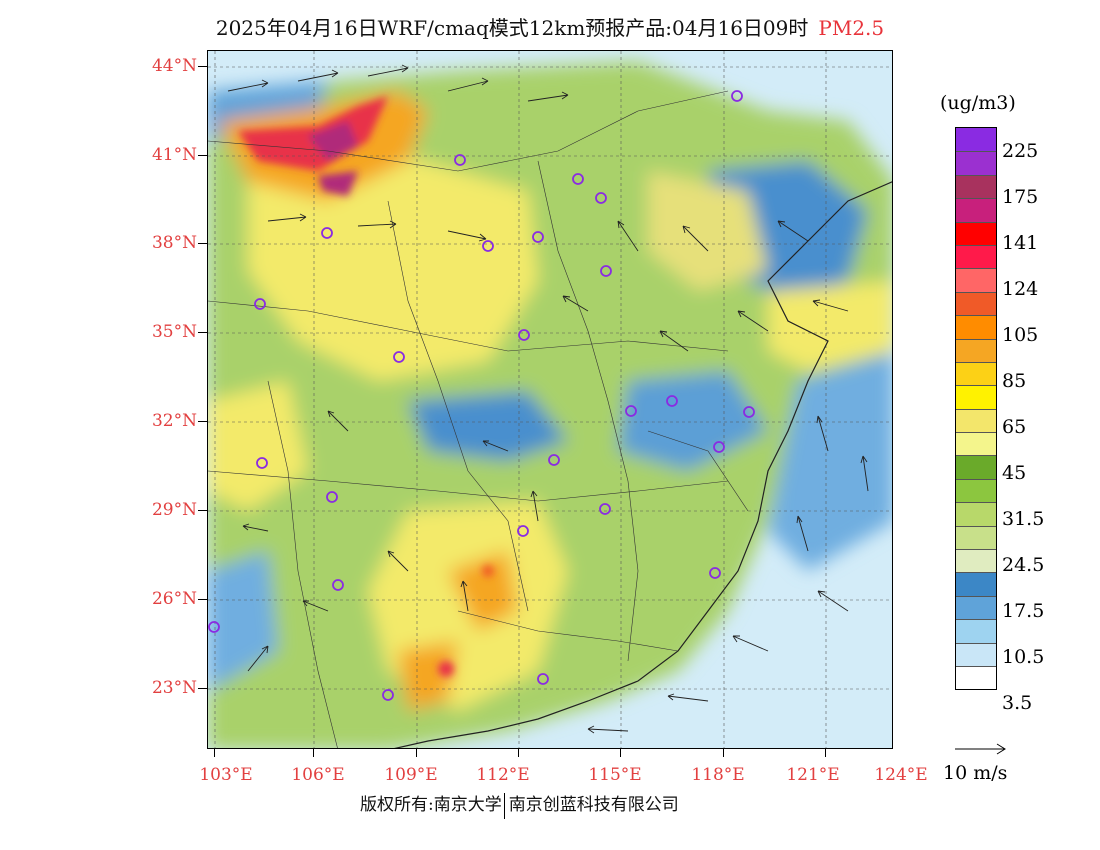 Image resolution: width=1100 pixels, height=850 pixels. I want to click on legend-label: 175, so click(1020, 197).